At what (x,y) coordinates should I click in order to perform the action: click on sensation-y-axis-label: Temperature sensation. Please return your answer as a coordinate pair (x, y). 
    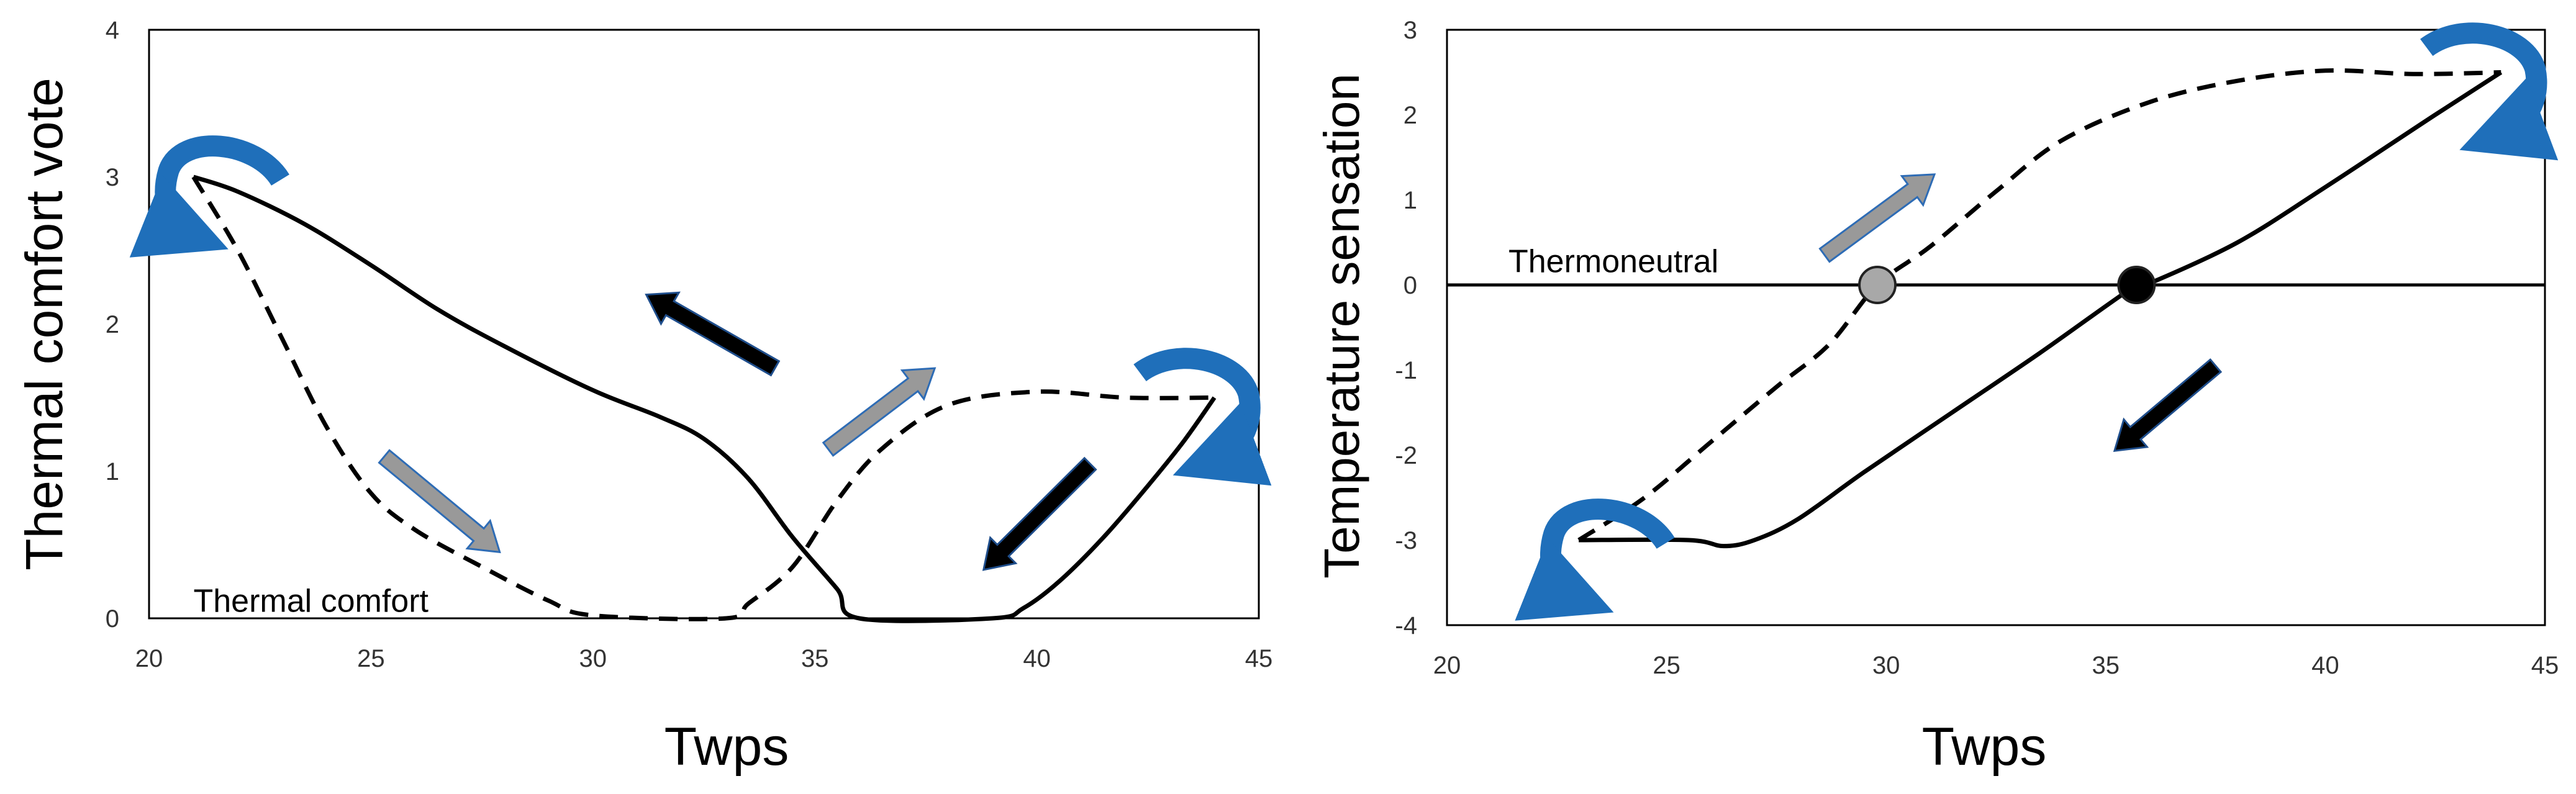
    Looking at the image, I should click on (1341, 326).